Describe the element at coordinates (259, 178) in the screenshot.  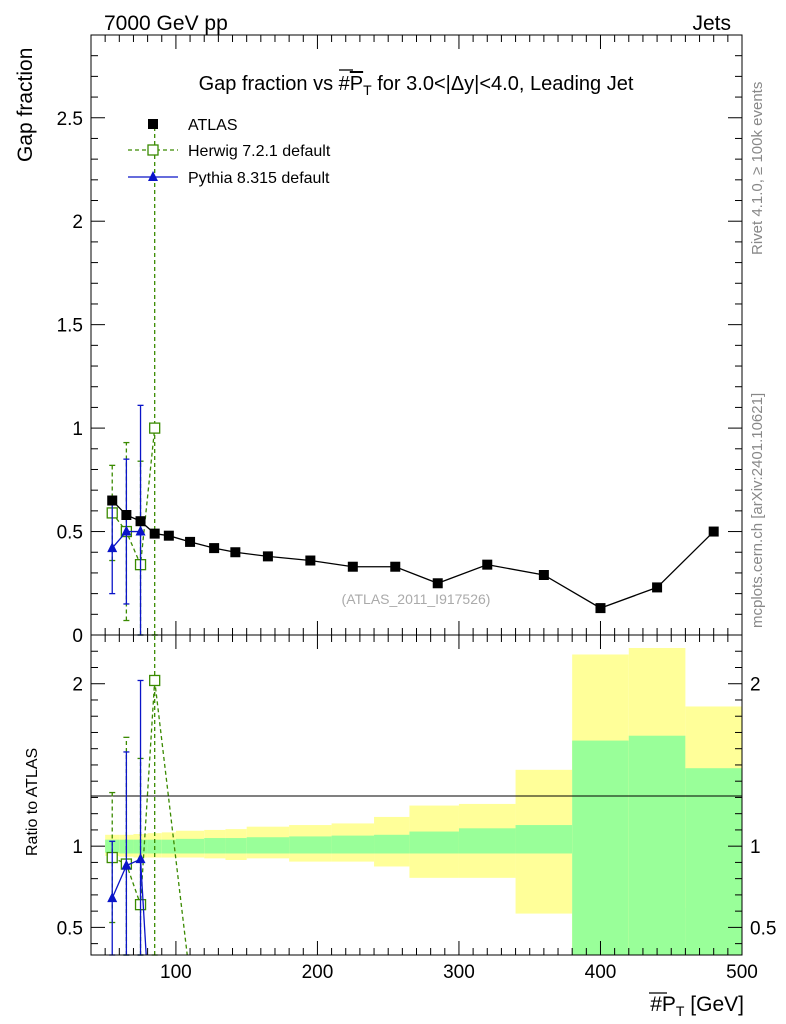
I see `legend-pythia-label: Pythia 8.315 default` at that location.